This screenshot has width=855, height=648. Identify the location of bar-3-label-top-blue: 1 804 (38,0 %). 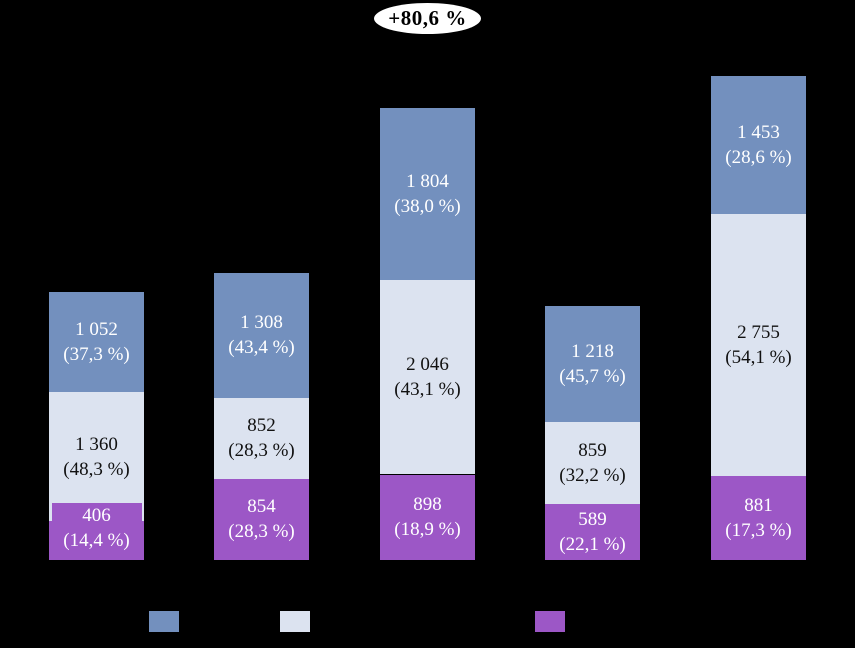
(427, 194).